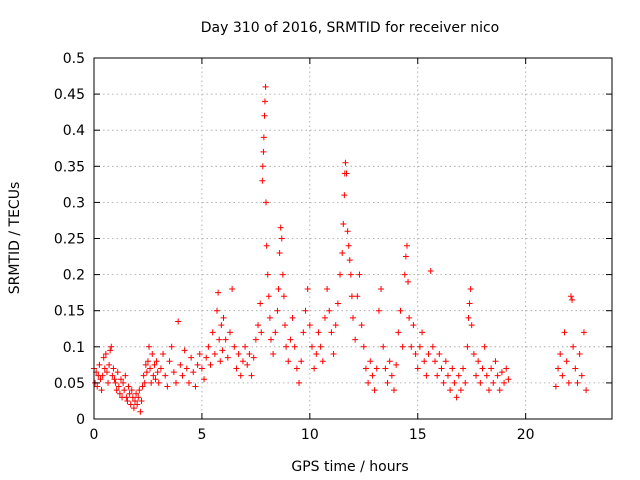 The height and width of the screenshot is (480, 640). Describe the element at coordinates (349, 467) in the screenshot. I see `x-axis-label: GPS time / hours` at that location.